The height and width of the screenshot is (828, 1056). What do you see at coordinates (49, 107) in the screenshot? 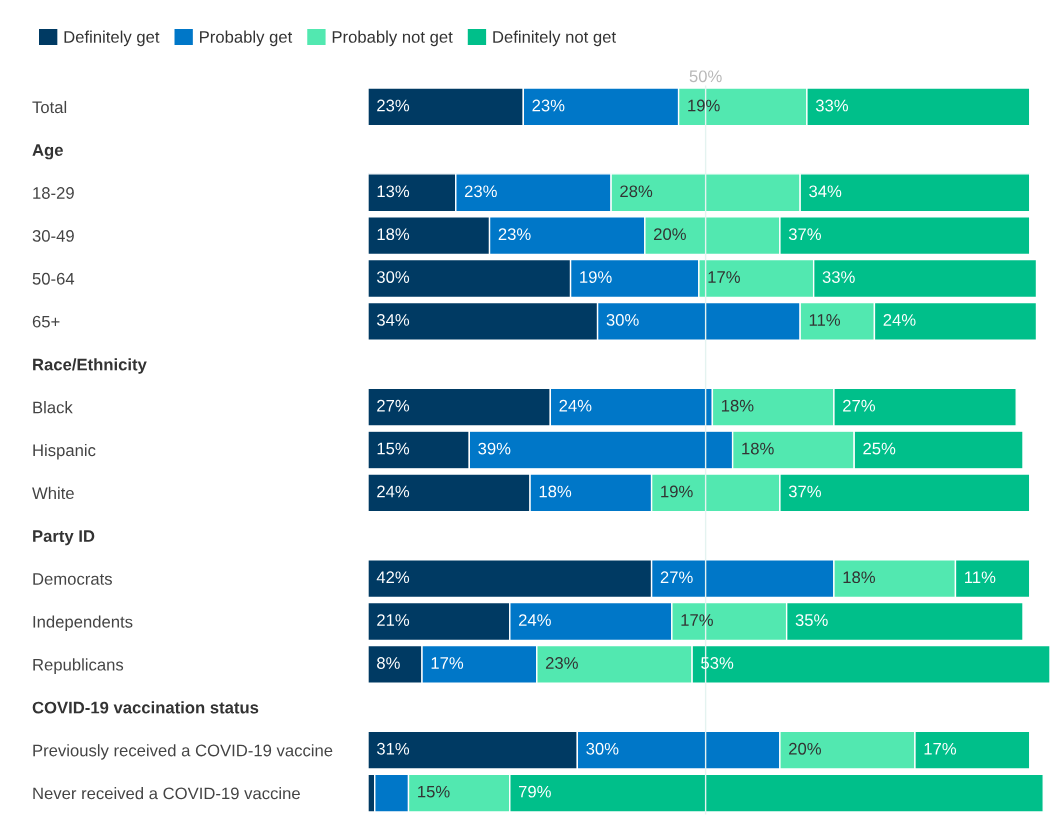
I see `y-tick-label: Total` at bounding box center [49, 107].